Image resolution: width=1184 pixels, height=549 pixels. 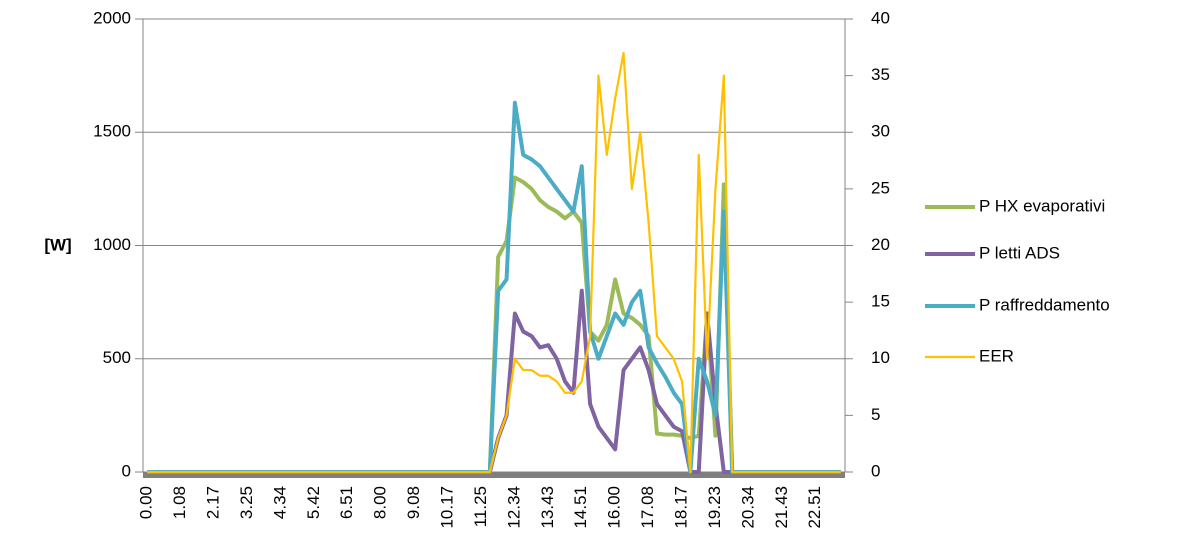 I want to click on x-tick-label: 11.25, so click(x=480, y=506).